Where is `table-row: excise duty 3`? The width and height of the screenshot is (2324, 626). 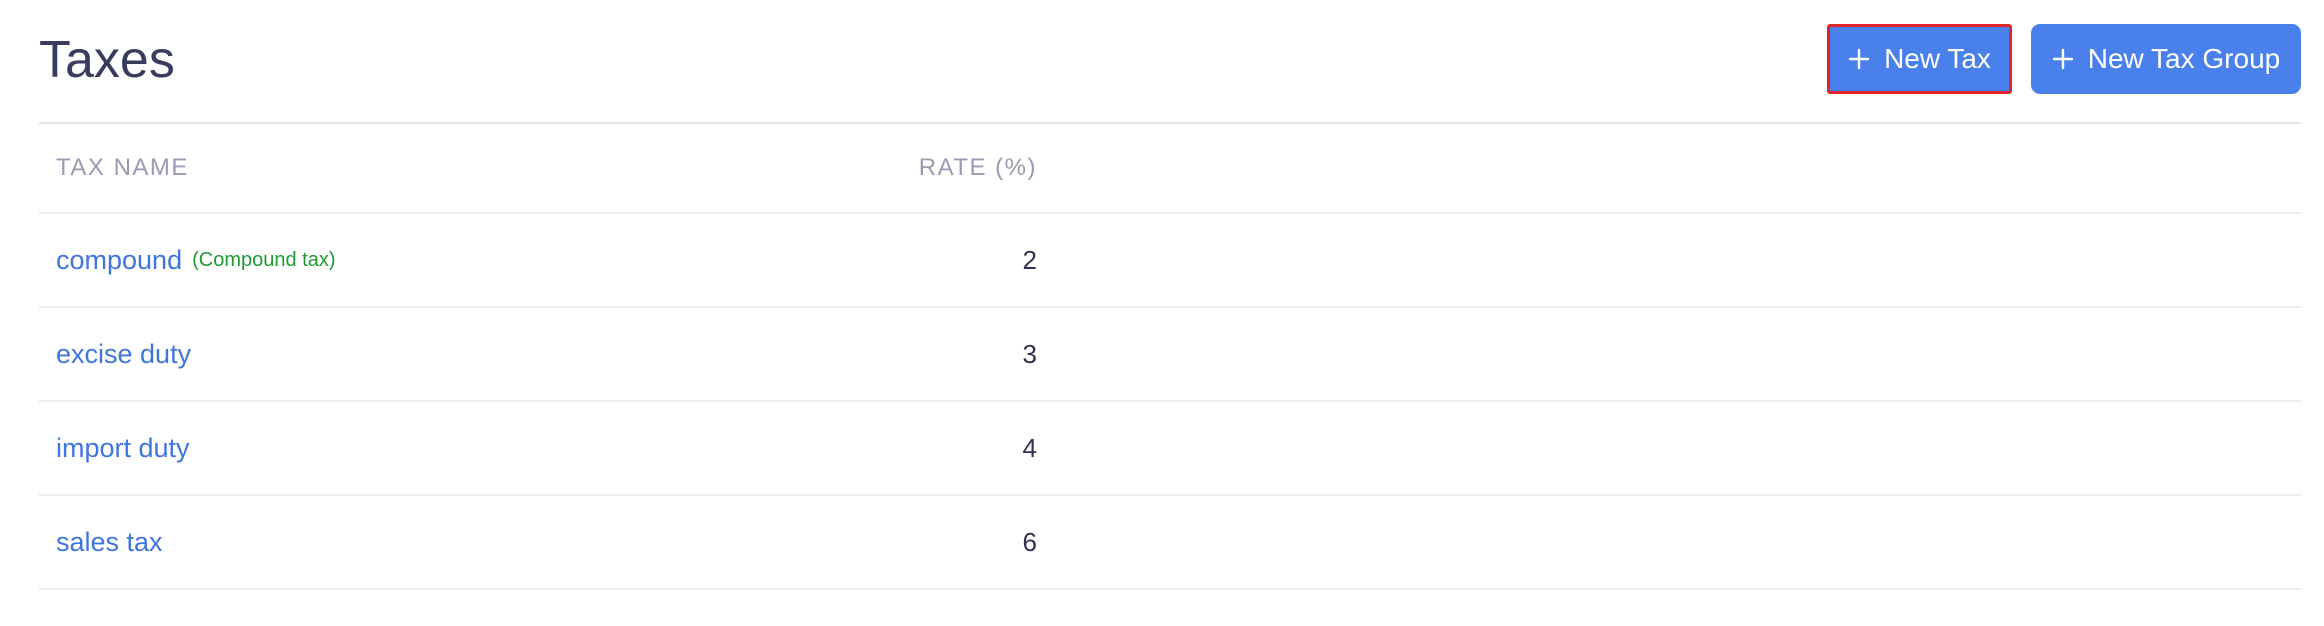
table-row: excise duty 3 is located at coordinates (1170, 355).